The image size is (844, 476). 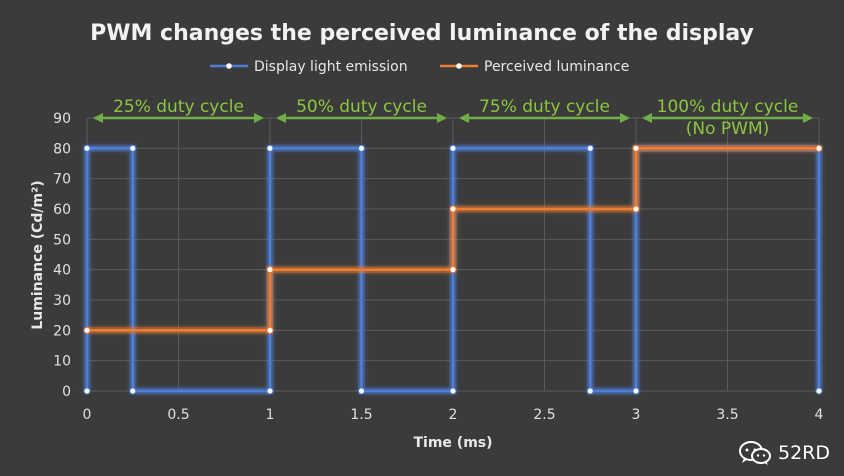 What do you see at coordinates (728, 107) in the screenshot?
I see `duty-cycle-label: 100% duty cycle` at bounding box center [728, 107].